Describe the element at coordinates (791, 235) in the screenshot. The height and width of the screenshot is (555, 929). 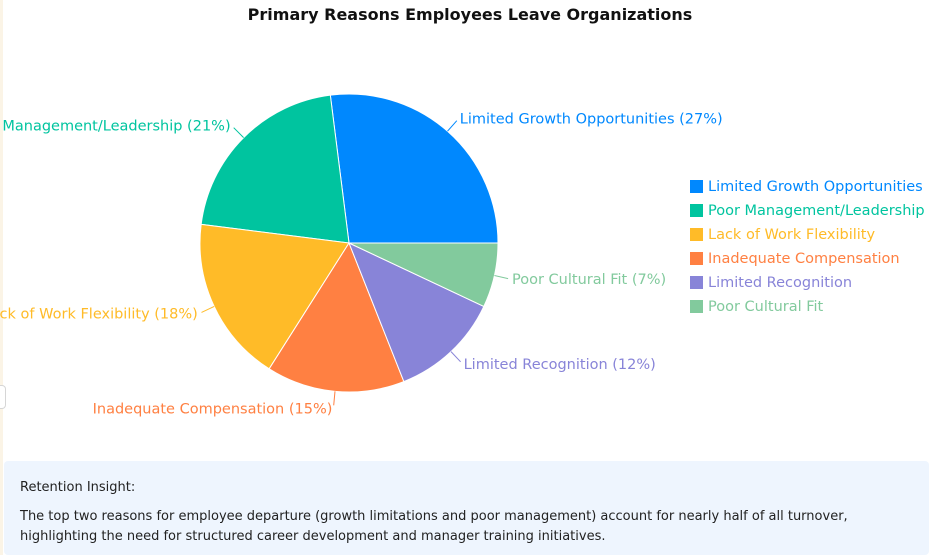
I see `legend-label-lack-of-work-flexibility: Lack of Work Flexibility` at that location.